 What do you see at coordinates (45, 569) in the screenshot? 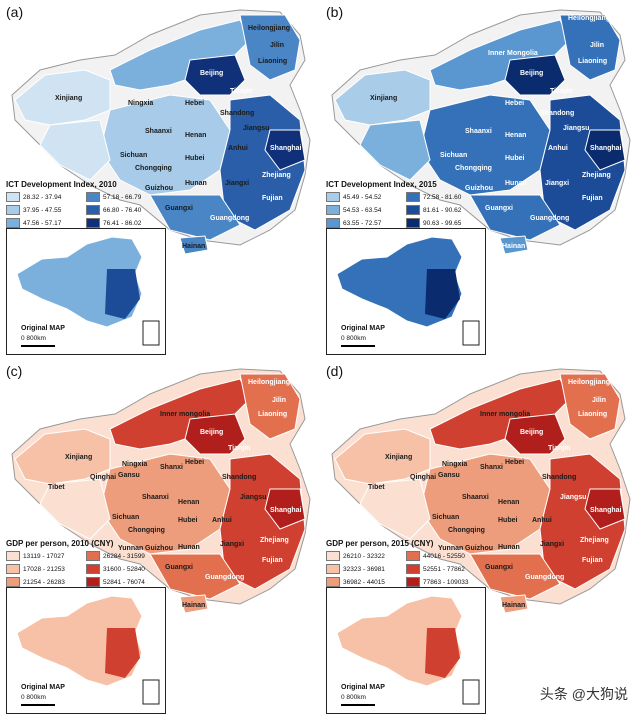
I see `legend-item-c-1: 17028 - 21253` at bounding box center [45, 569].